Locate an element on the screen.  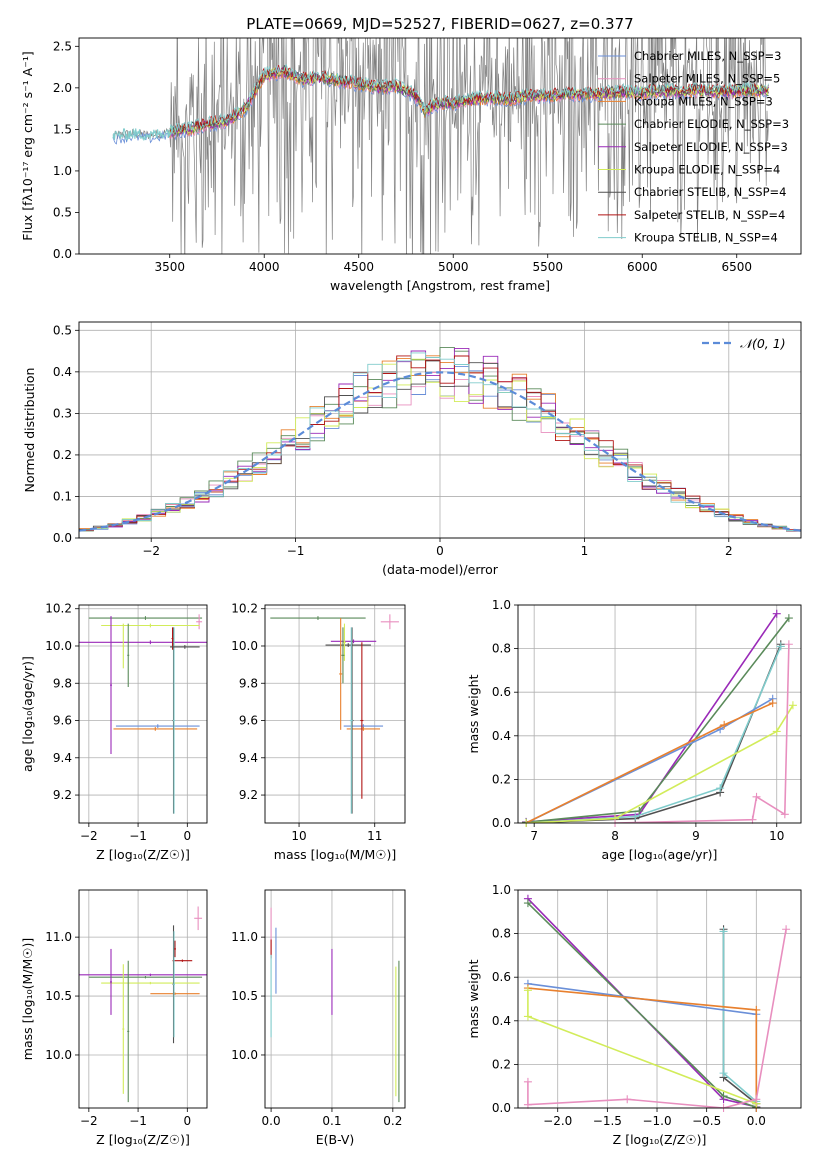
x-tick-label: 2 is located at coordinates (729, 551).